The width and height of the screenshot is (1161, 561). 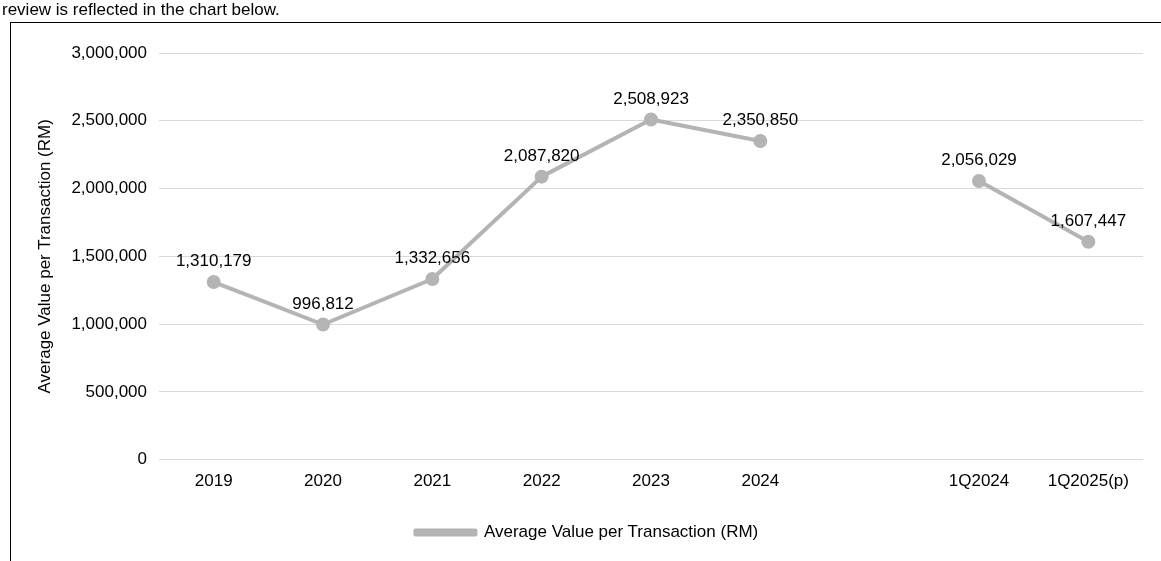 I want to click on x-tick-label: 1Q2024, so click(x=979, y=481).